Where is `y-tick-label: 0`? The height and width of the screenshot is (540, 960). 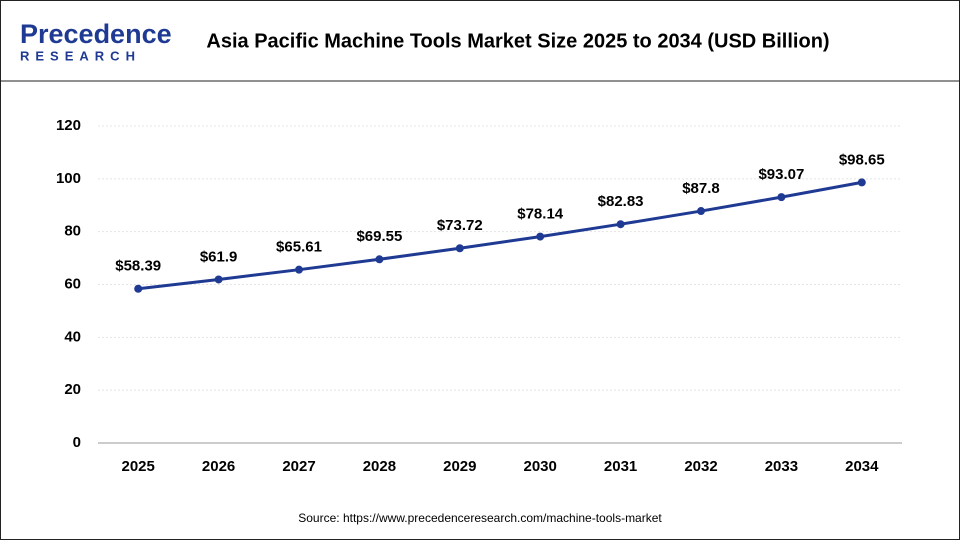 y-tick-label: 0 is located at coordinates (77, 442).